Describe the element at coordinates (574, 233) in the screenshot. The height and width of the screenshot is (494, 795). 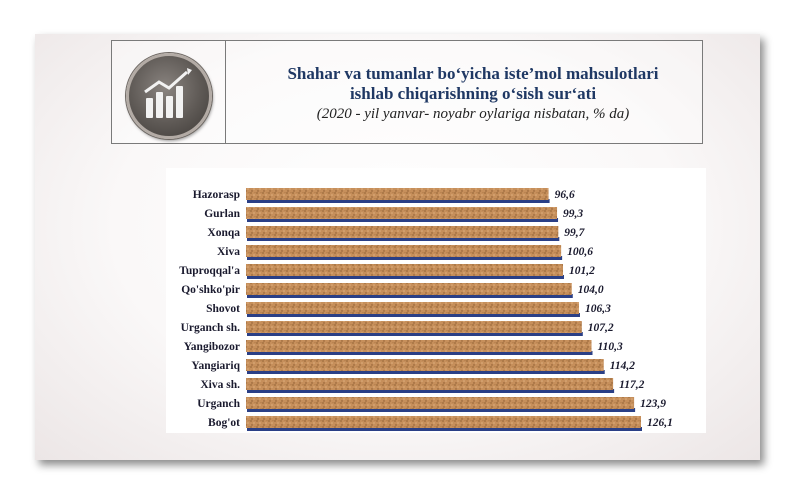
I see `value-label: 99,7` at that location.